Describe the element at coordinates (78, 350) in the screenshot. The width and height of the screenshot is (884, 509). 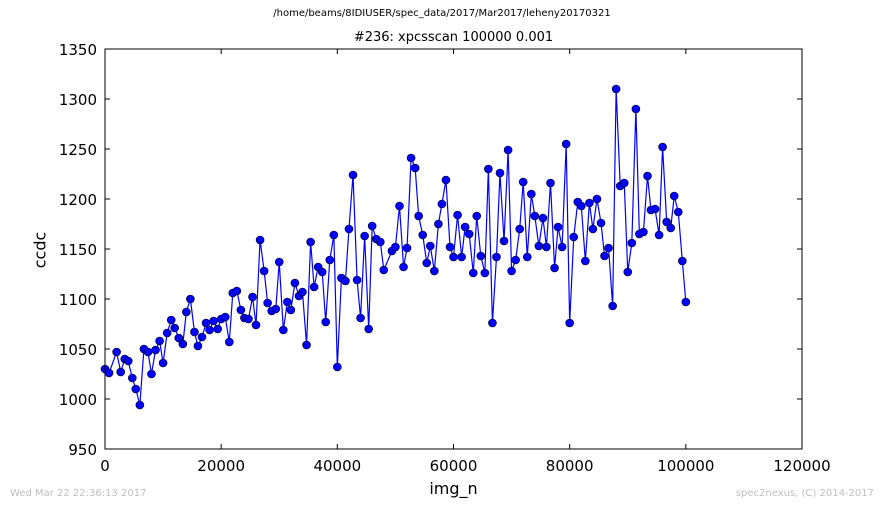
I see `y-tick-label: 1050` at that location.